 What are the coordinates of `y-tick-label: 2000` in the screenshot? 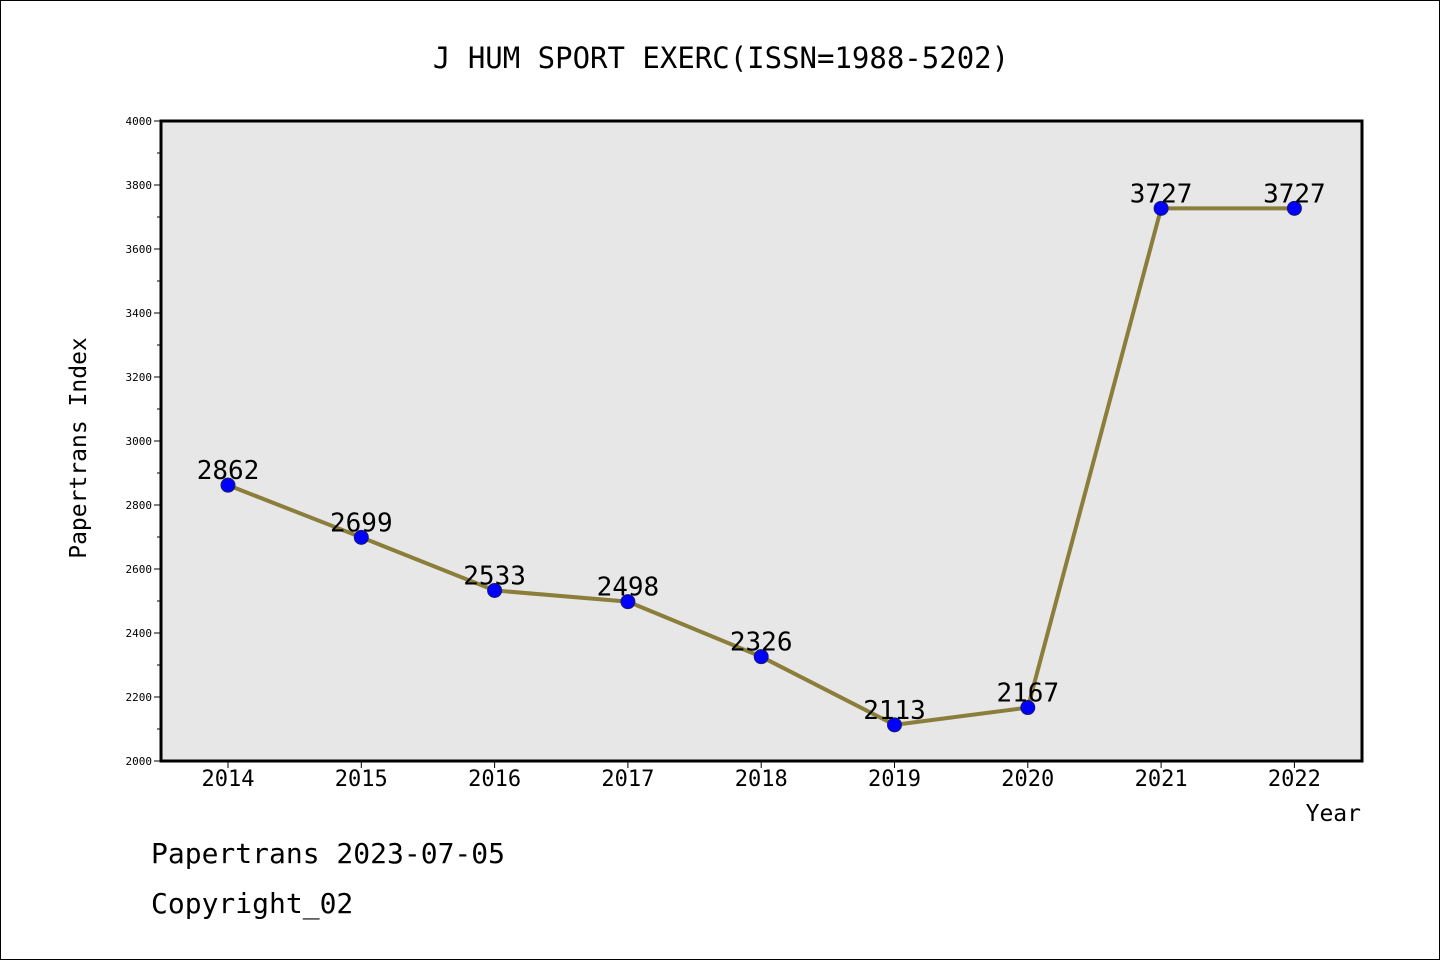 It's located at (139, 761).